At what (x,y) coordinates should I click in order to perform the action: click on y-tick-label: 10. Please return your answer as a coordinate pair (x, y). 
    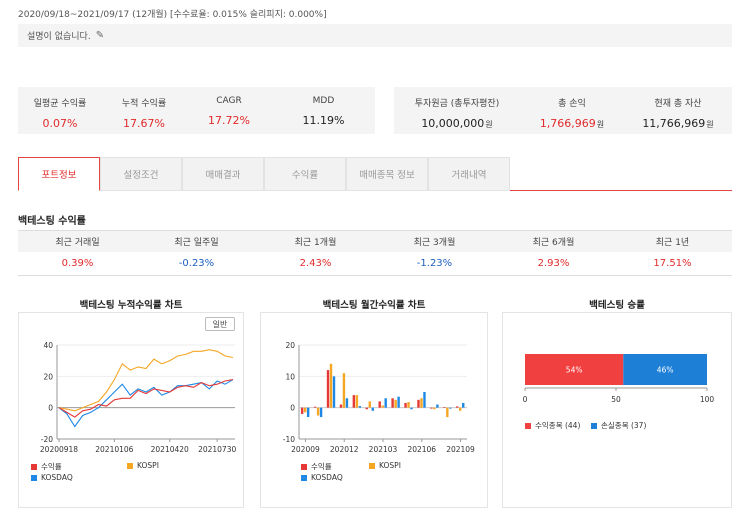
    Looking at the image, I should click on (290, 376).